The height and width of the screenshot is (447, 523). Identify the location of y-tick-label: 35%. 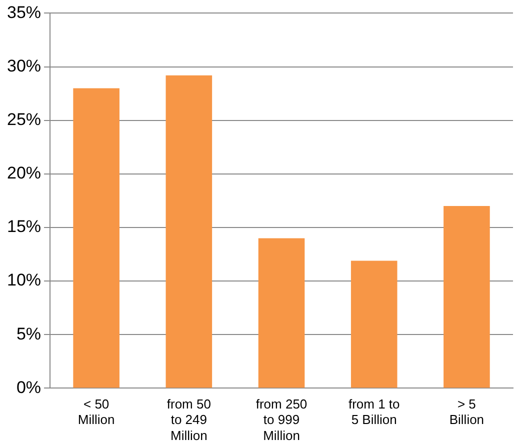
(24, 12).